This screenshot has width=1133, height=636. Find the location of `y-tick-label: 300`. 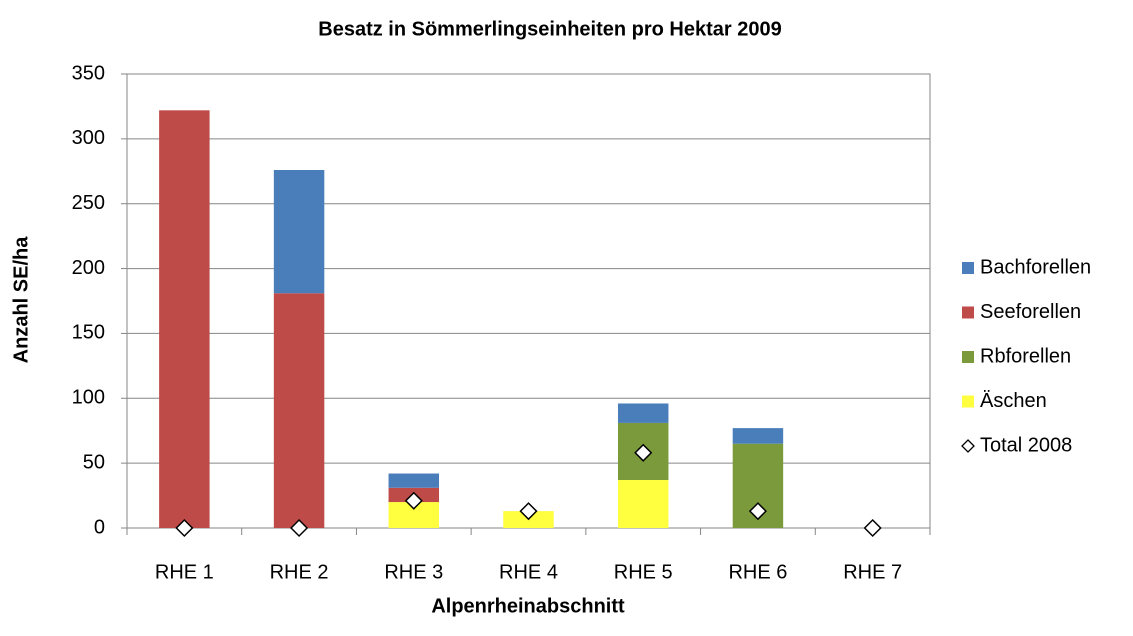

y-tick-label: 300 is located at coordinates (88, 138).